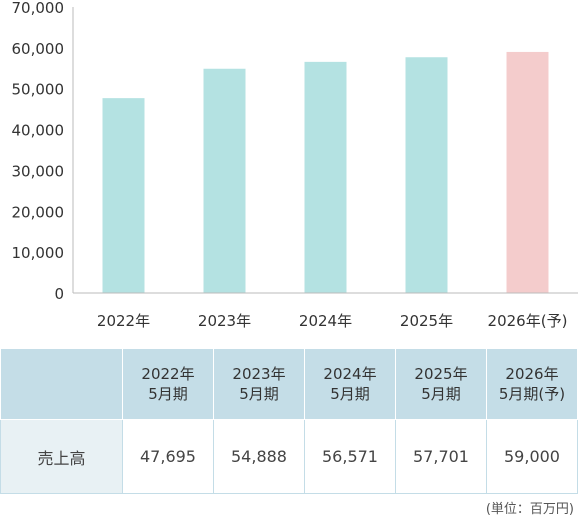 The image size is (580, 520). I want to click on row-label-sales: 売上高, so click(61, 456).